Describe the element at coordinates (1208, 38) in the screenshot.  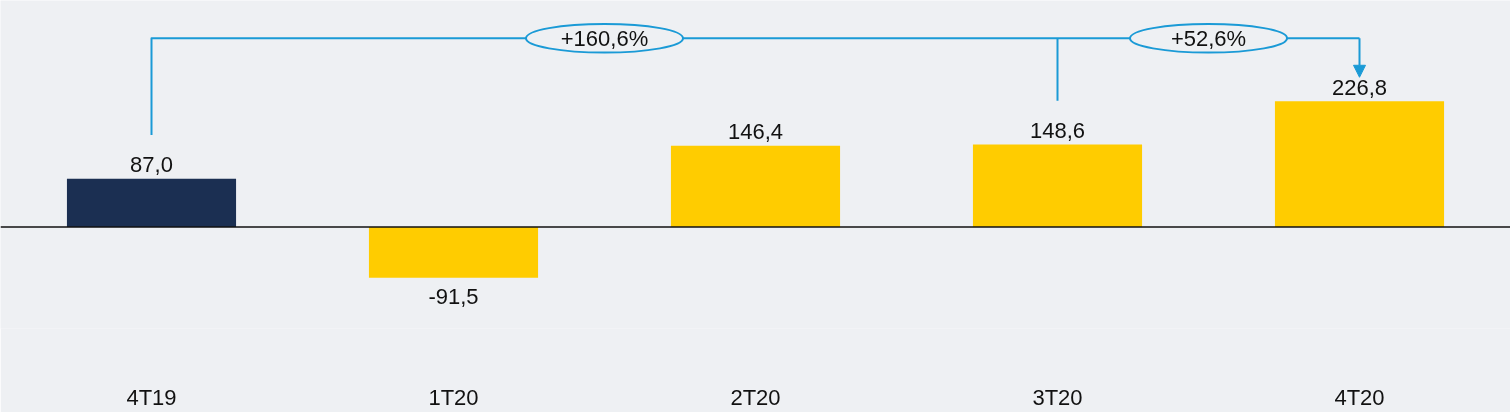
I see `text: +52,6%` at that location.